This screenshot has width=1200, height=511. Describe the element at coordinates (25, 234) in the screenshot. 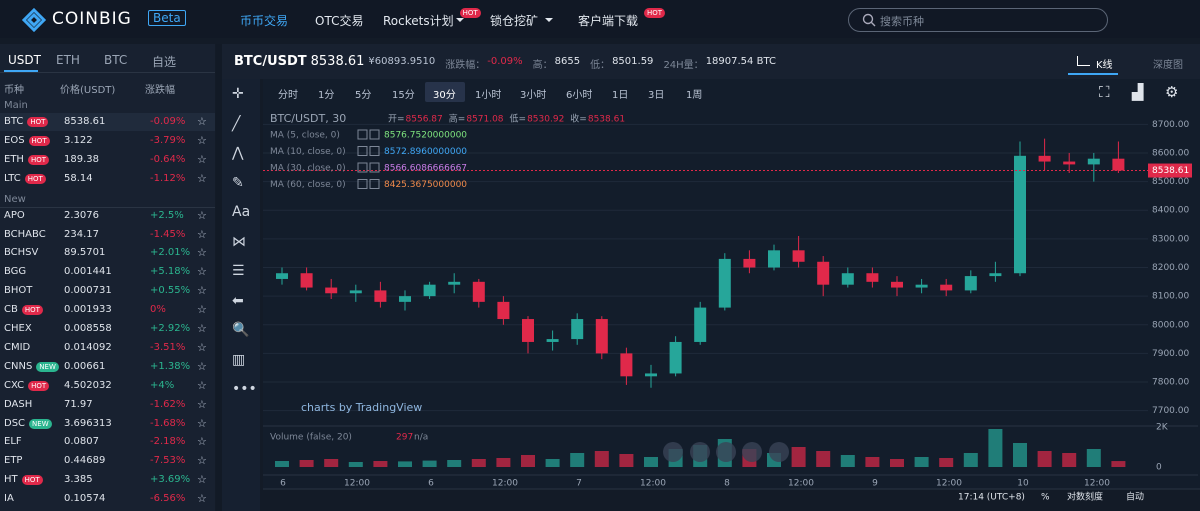

I see `coin-name: BCHABC` at that location.